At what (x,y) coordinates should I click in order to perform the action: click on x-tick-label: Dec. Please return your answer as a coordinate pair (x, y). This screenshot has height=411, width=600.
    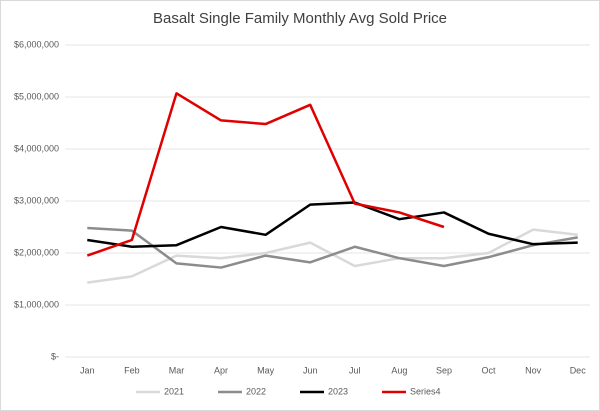
    Looking at the image, I should click on (578, 370).